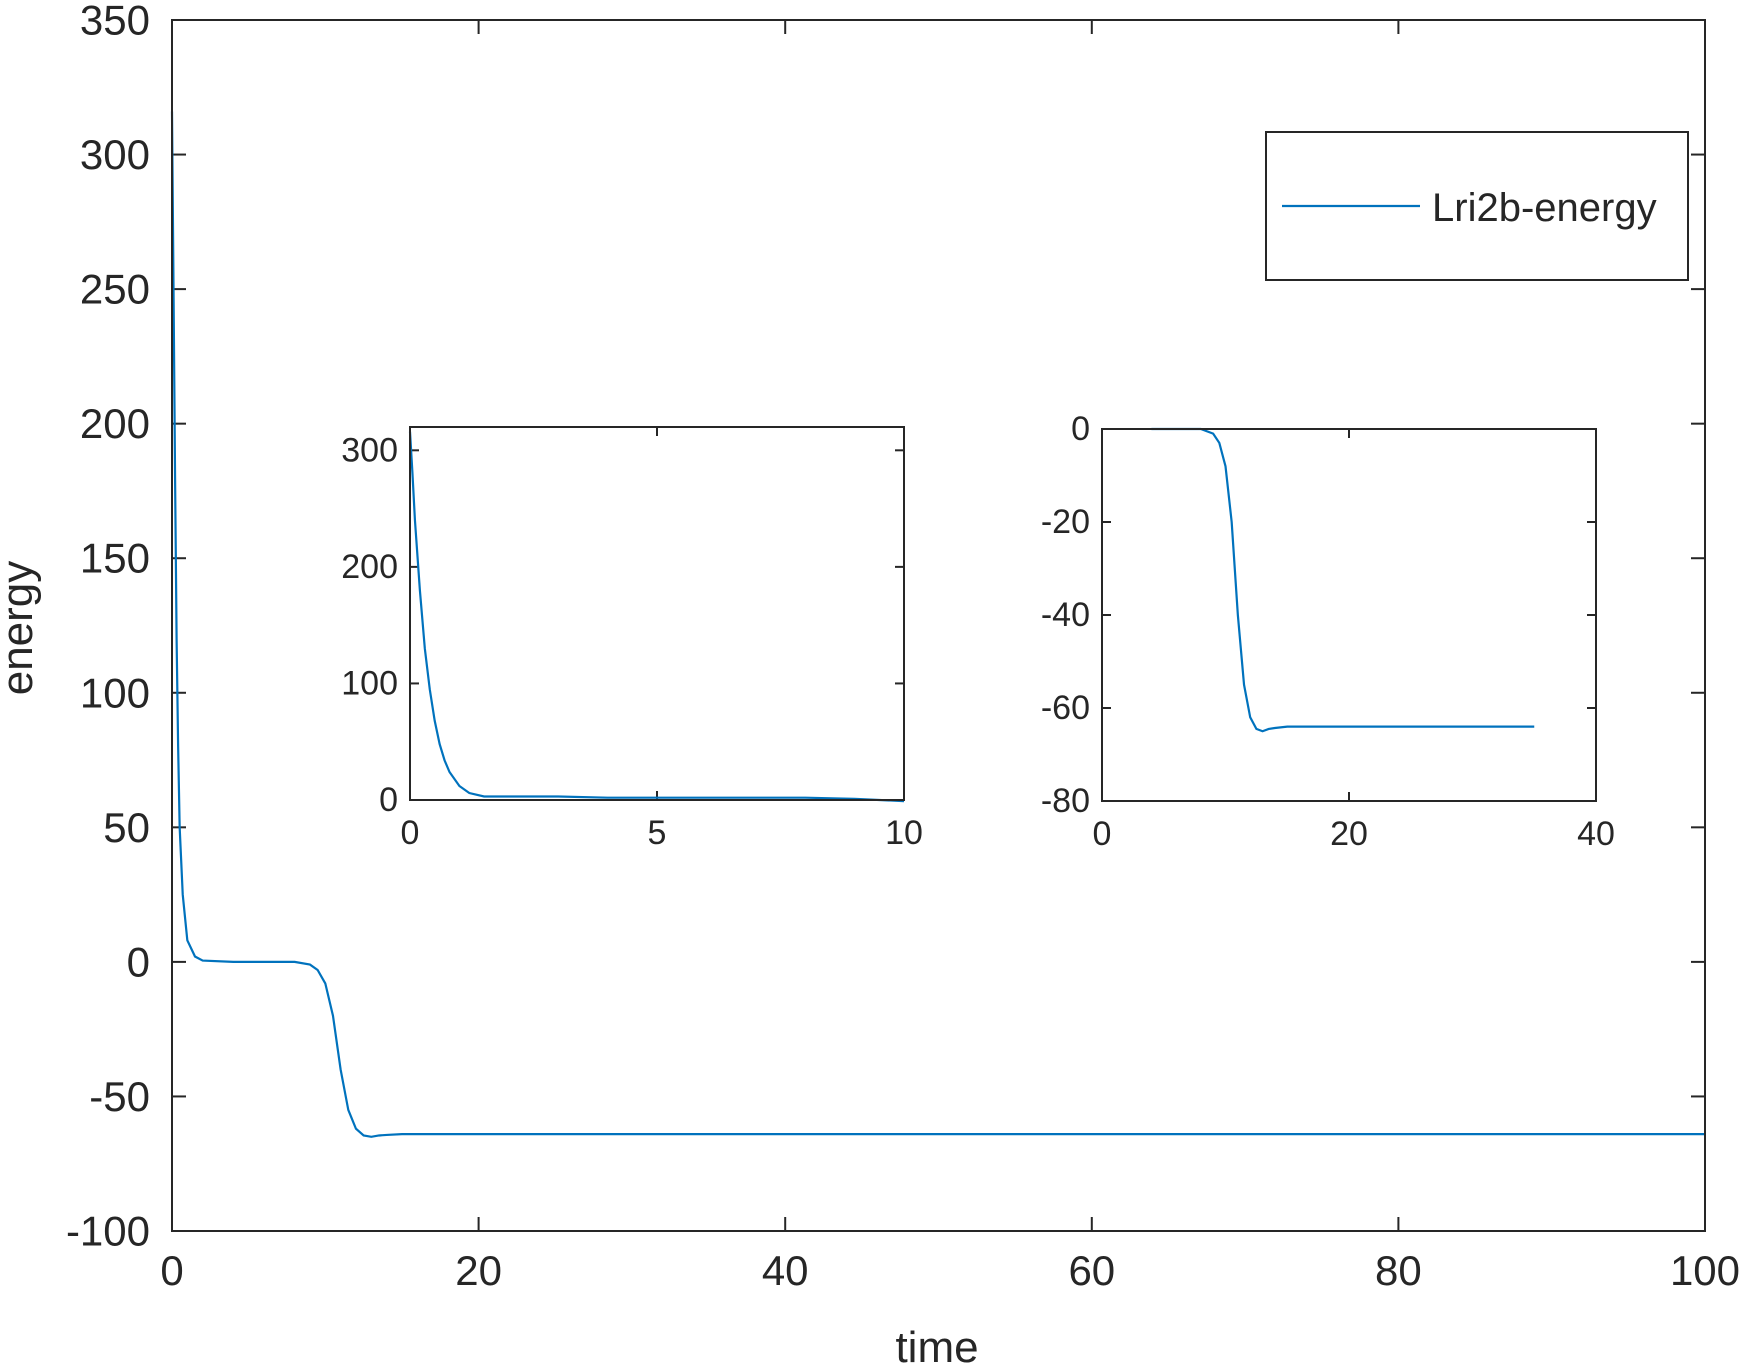 The image size is (1743, 1367). I want to click on main-x-tick-label: 80, so click(1398, 1270).